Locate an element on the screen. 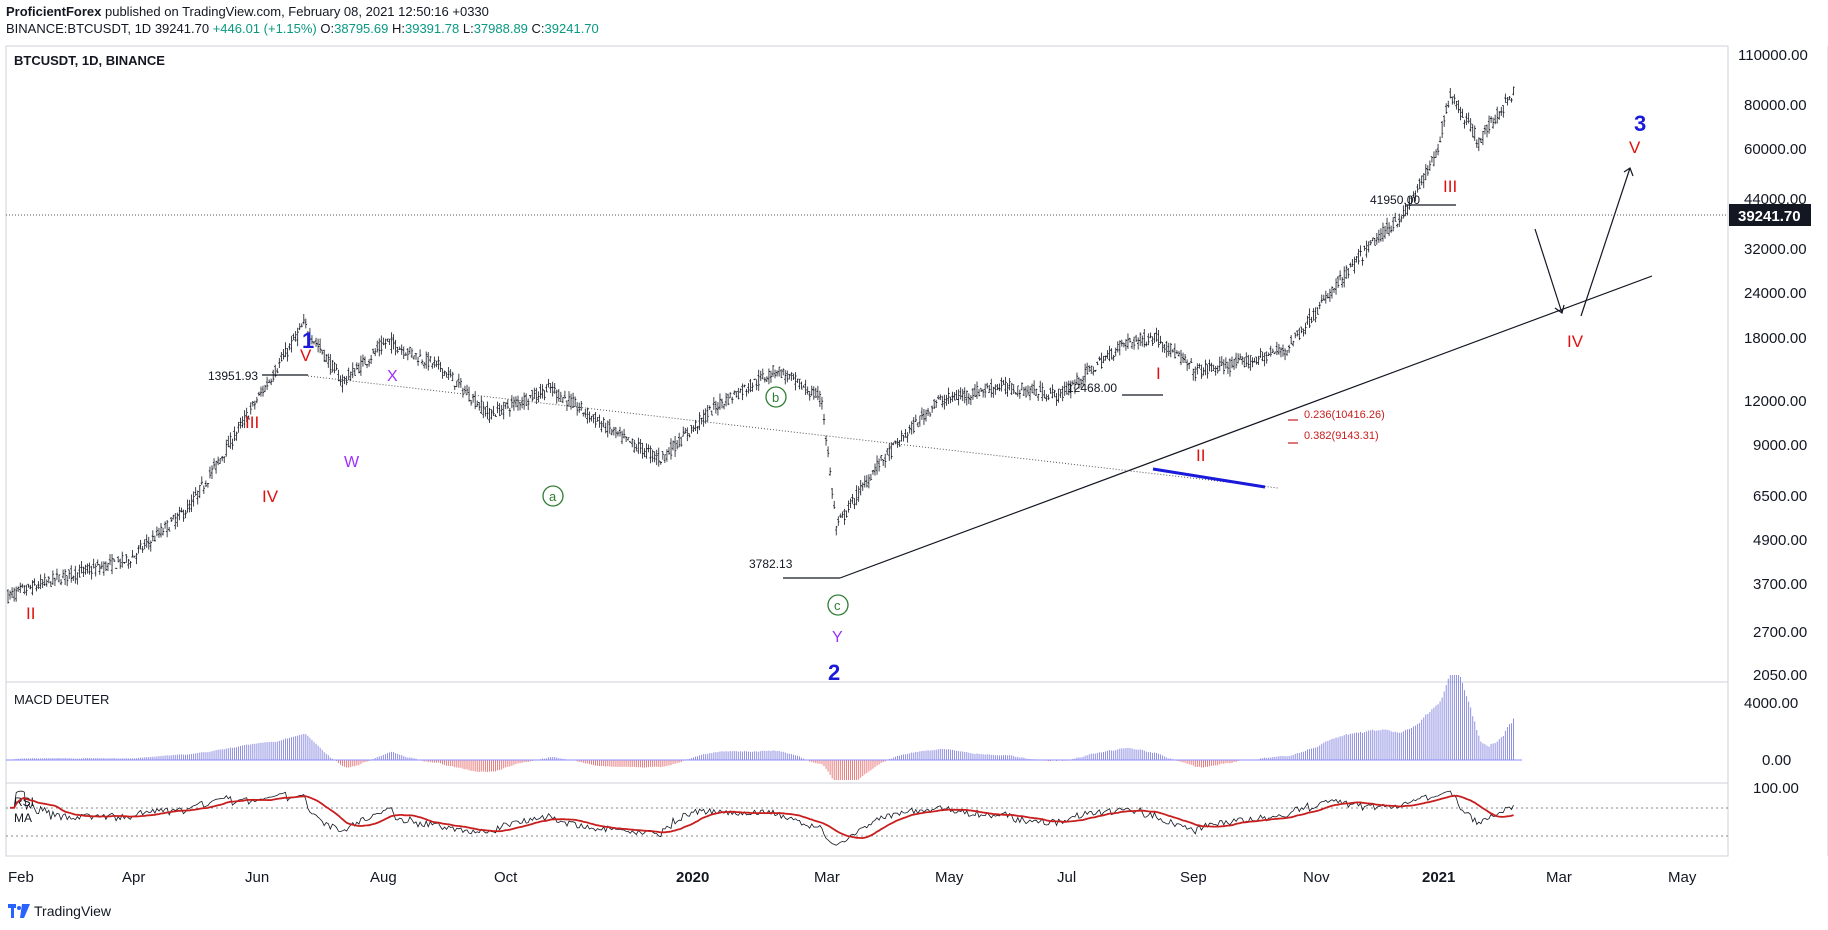 The height and width of the screenshot is (930, 1828). wave-v-label-2021: V is located at coordinates (1635, 147).